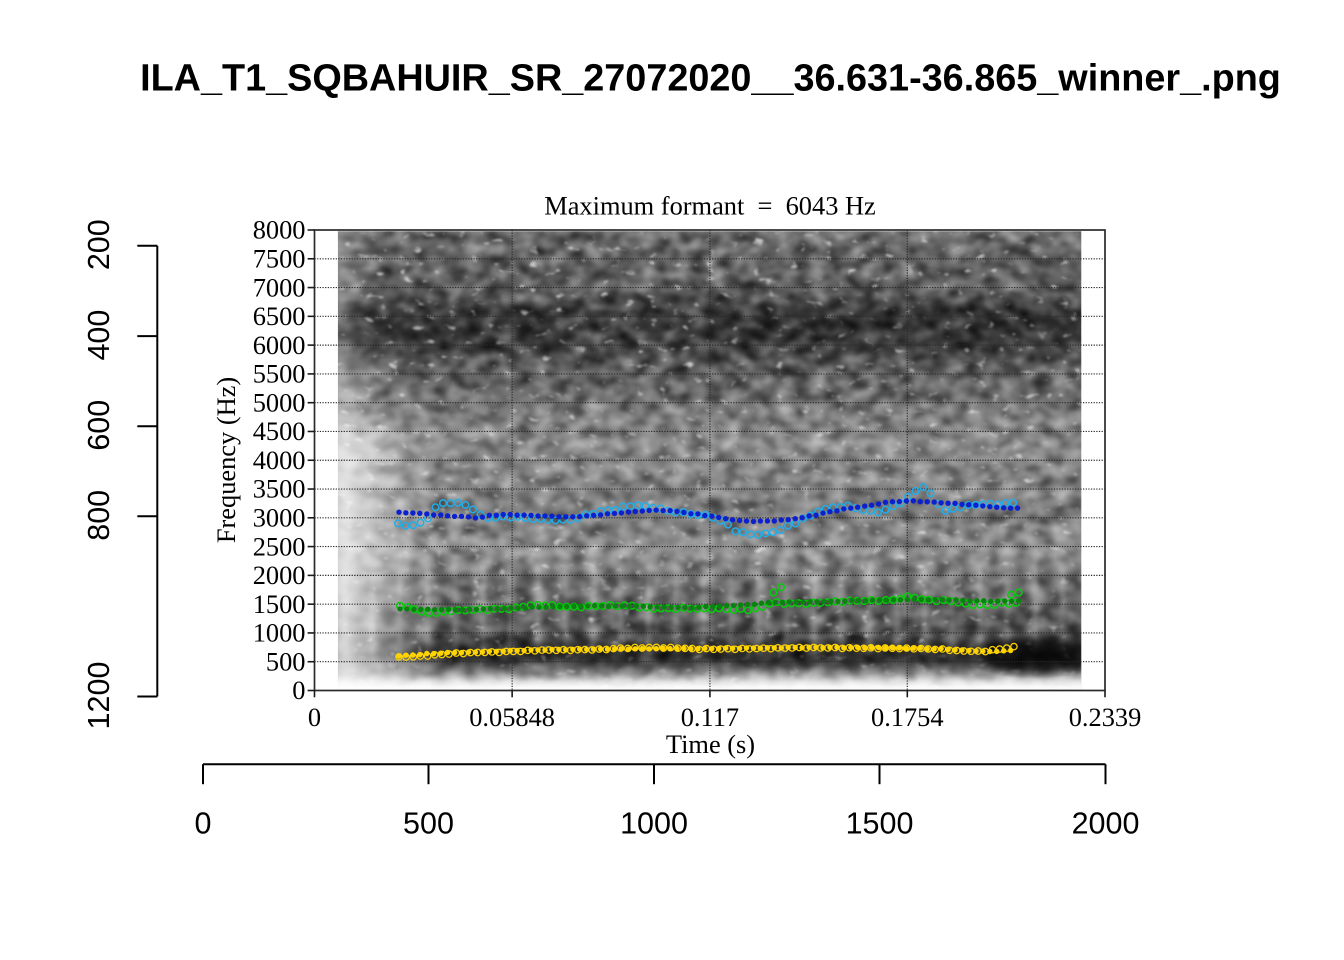  What do you see at coordinates (279, 489) in the screenshot?
I see `svg-text: 3500` at bounding box center [279, 489].